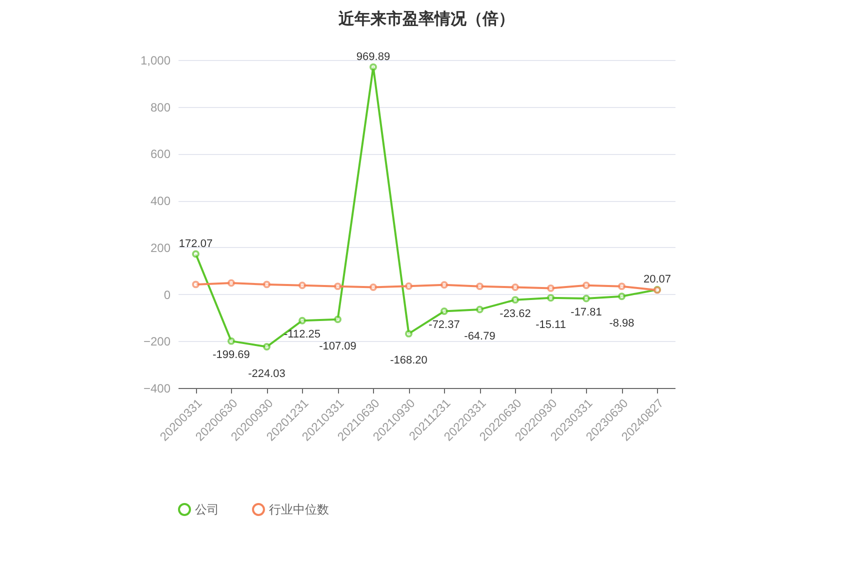 The image size is (850, 575). What do you see at coordinates (167, 295) in the screenshot?
I see `y-tick-label: 0` at bounding box center [167, 295].